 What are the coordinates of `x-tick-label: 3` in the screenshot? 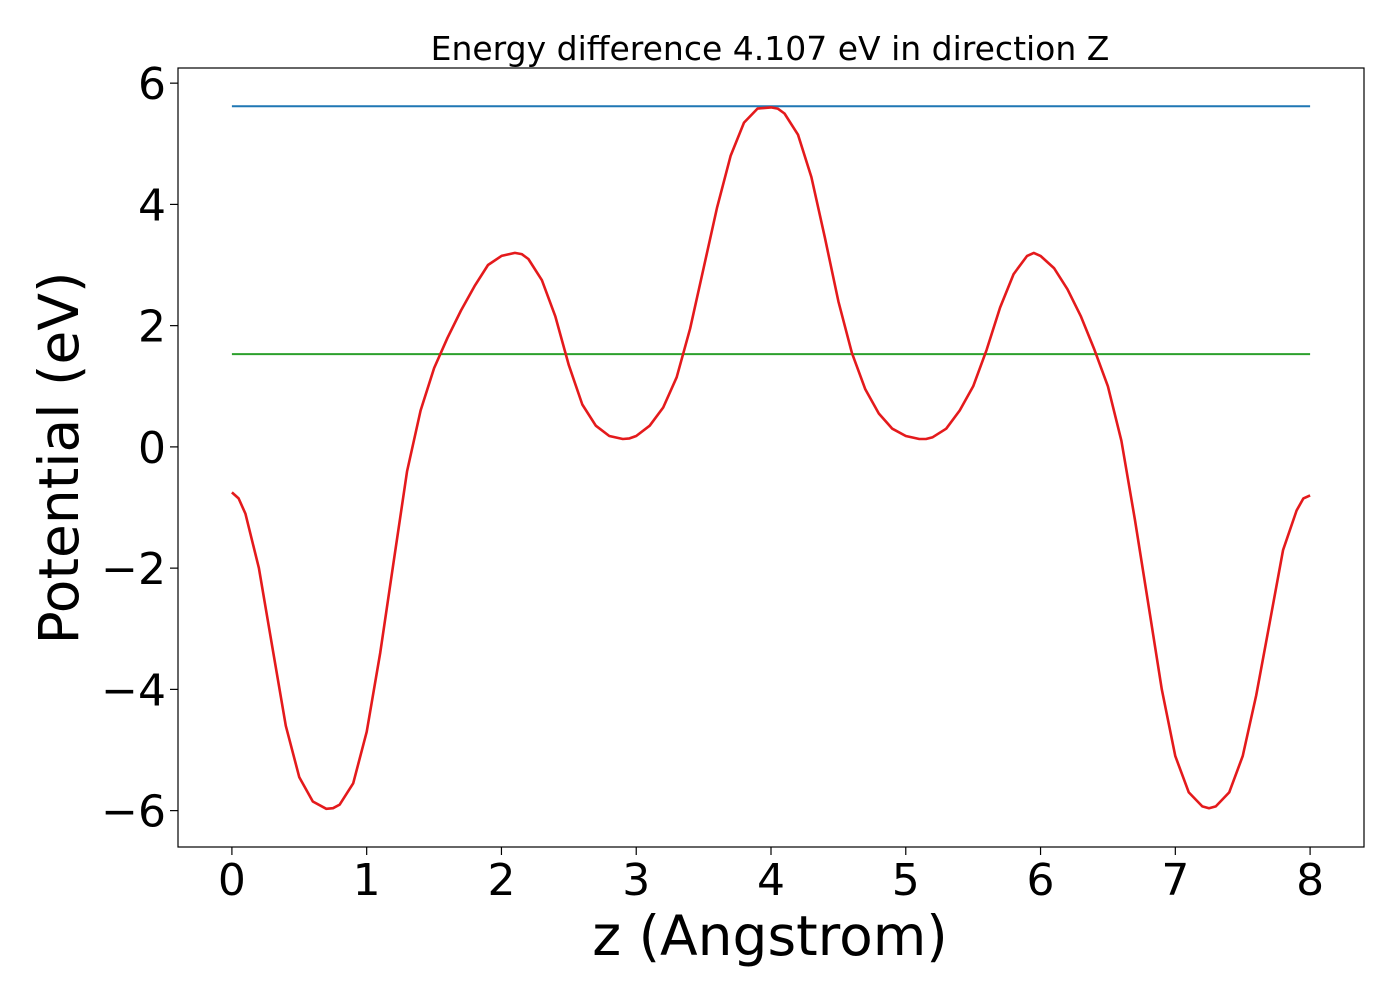 It's located at (636, 880).